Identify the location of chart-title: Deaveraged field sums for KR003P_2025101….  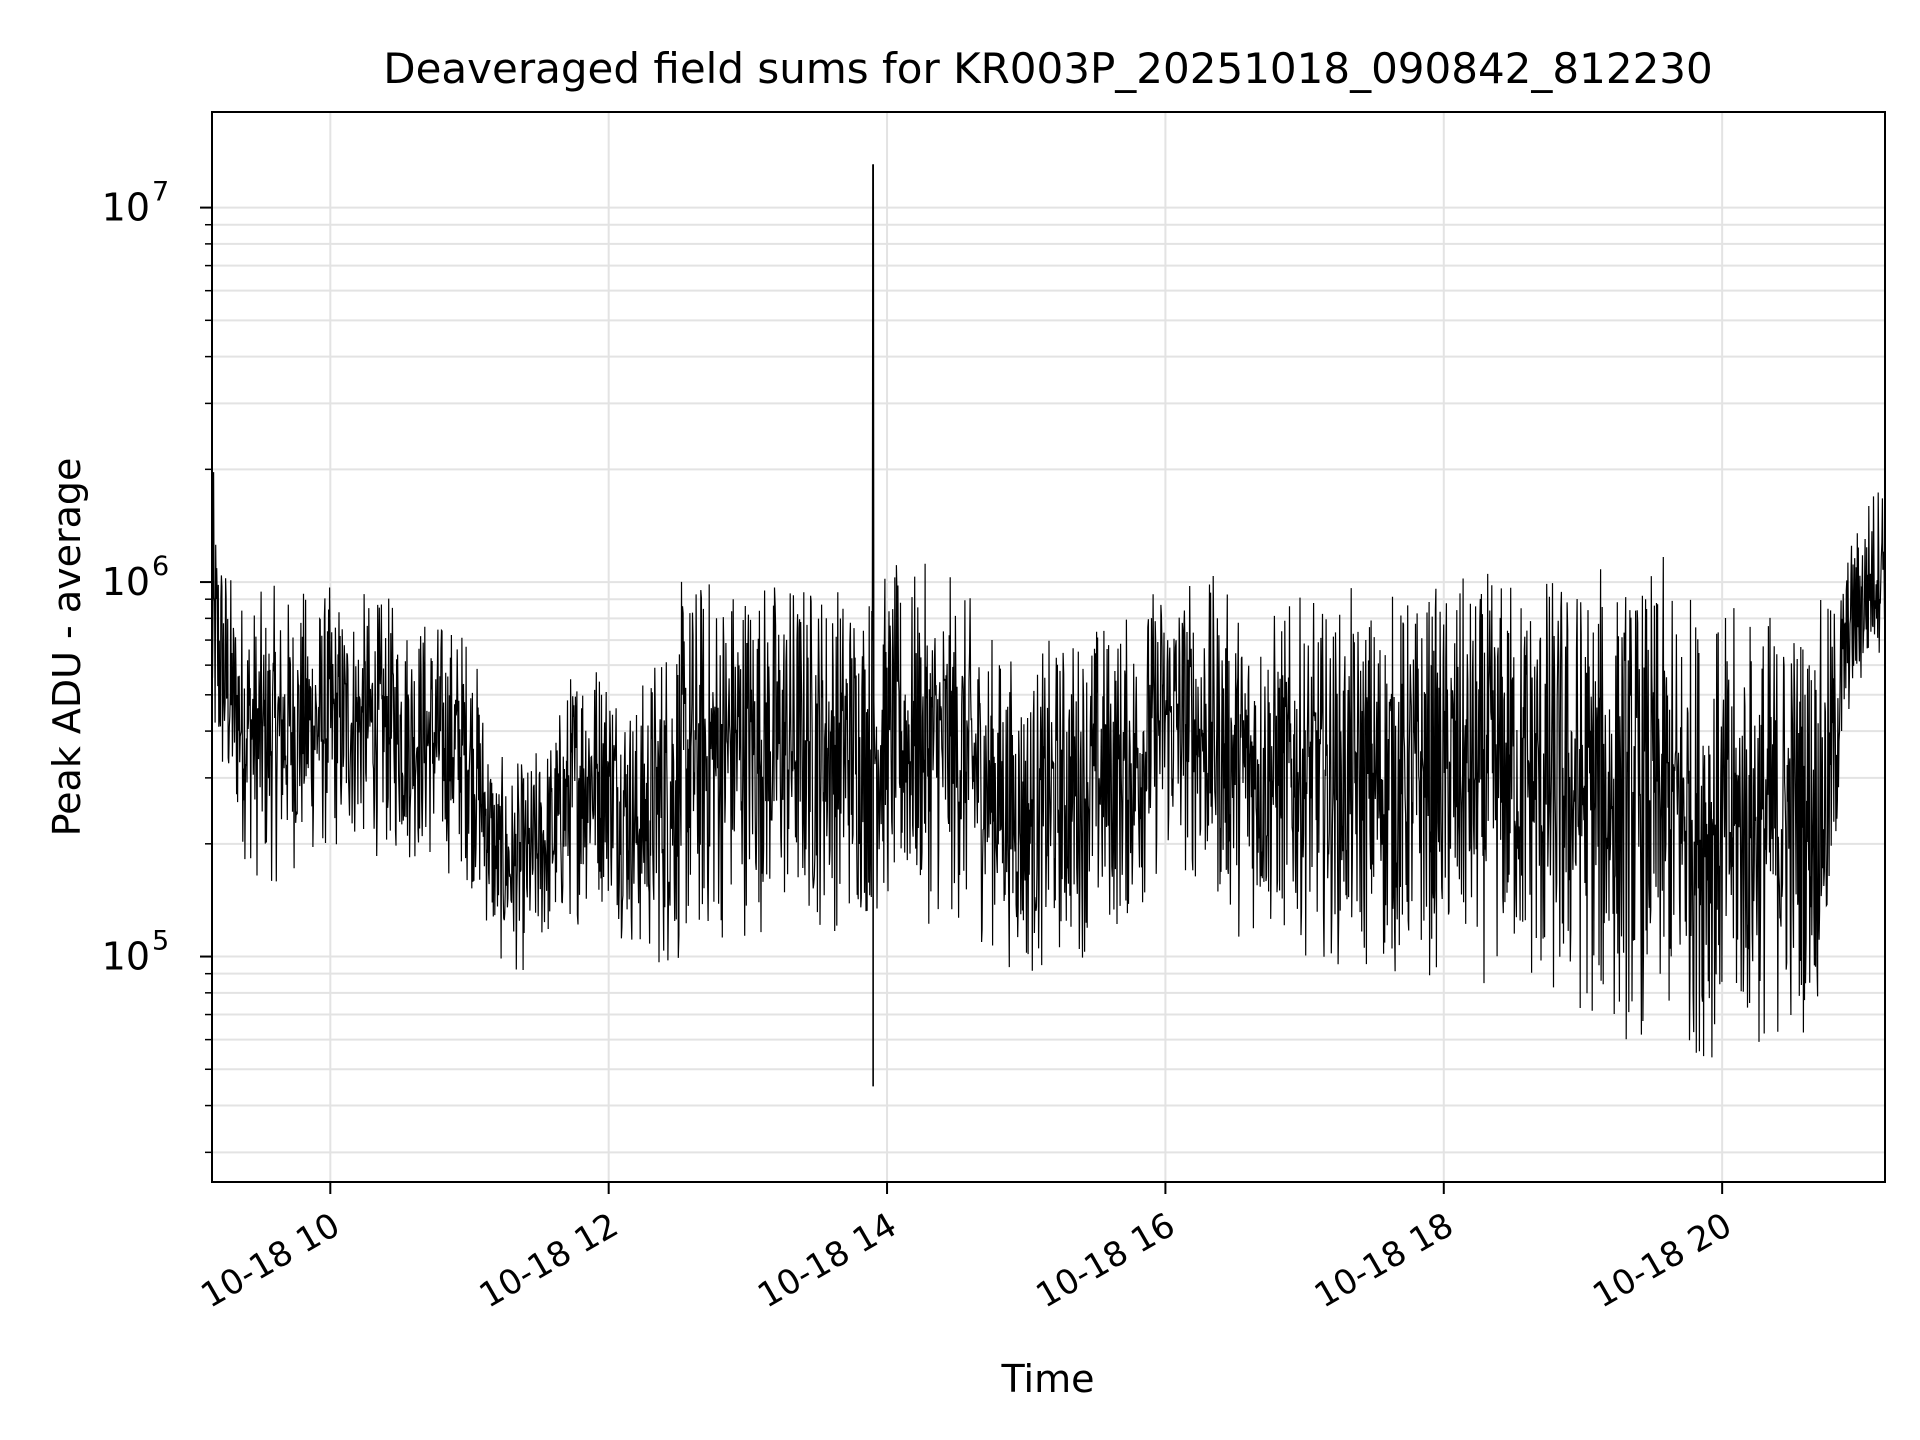
(1048, 68).